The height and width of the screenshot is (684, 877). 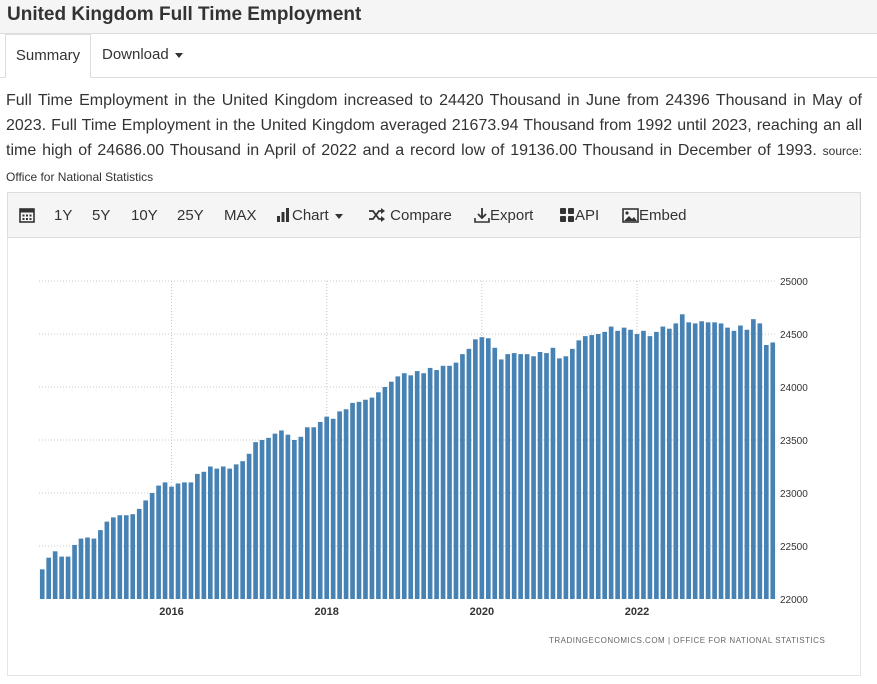 I want to click on export-button: Export, so click(x=503, y=216).